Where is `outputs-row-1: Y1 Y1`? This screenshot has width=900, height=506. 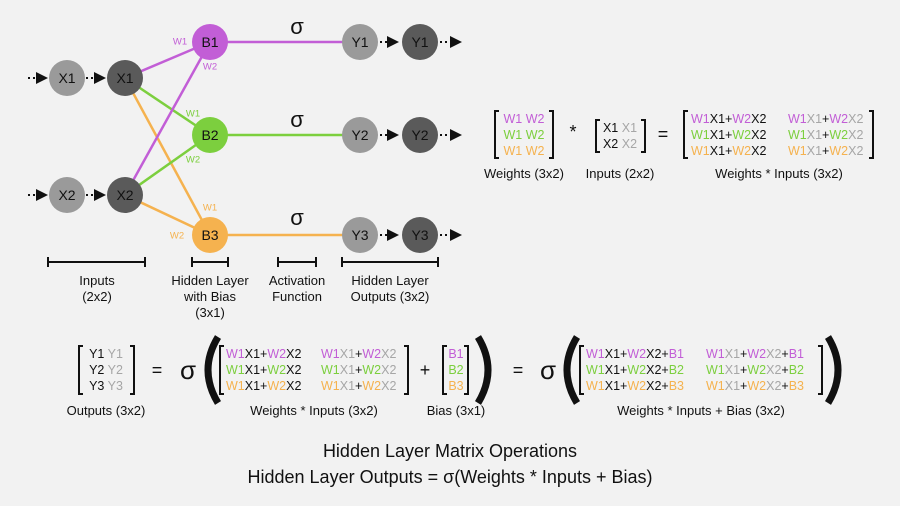 outputs-row-1: Y1 Y1 is located at coordinates (106, 354).